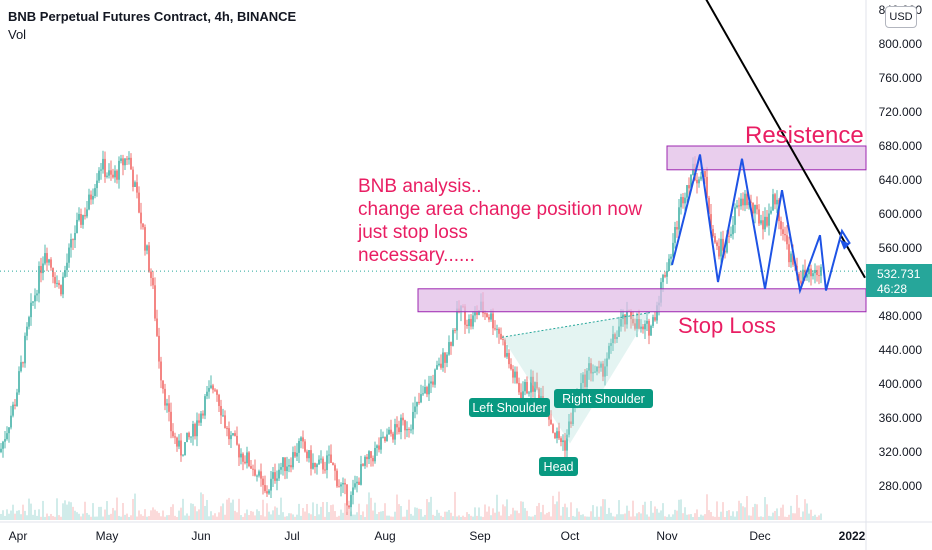 This screenshot has width=932, height=550. I want to click on y-tick-label: 760.000, so click(901, 78).